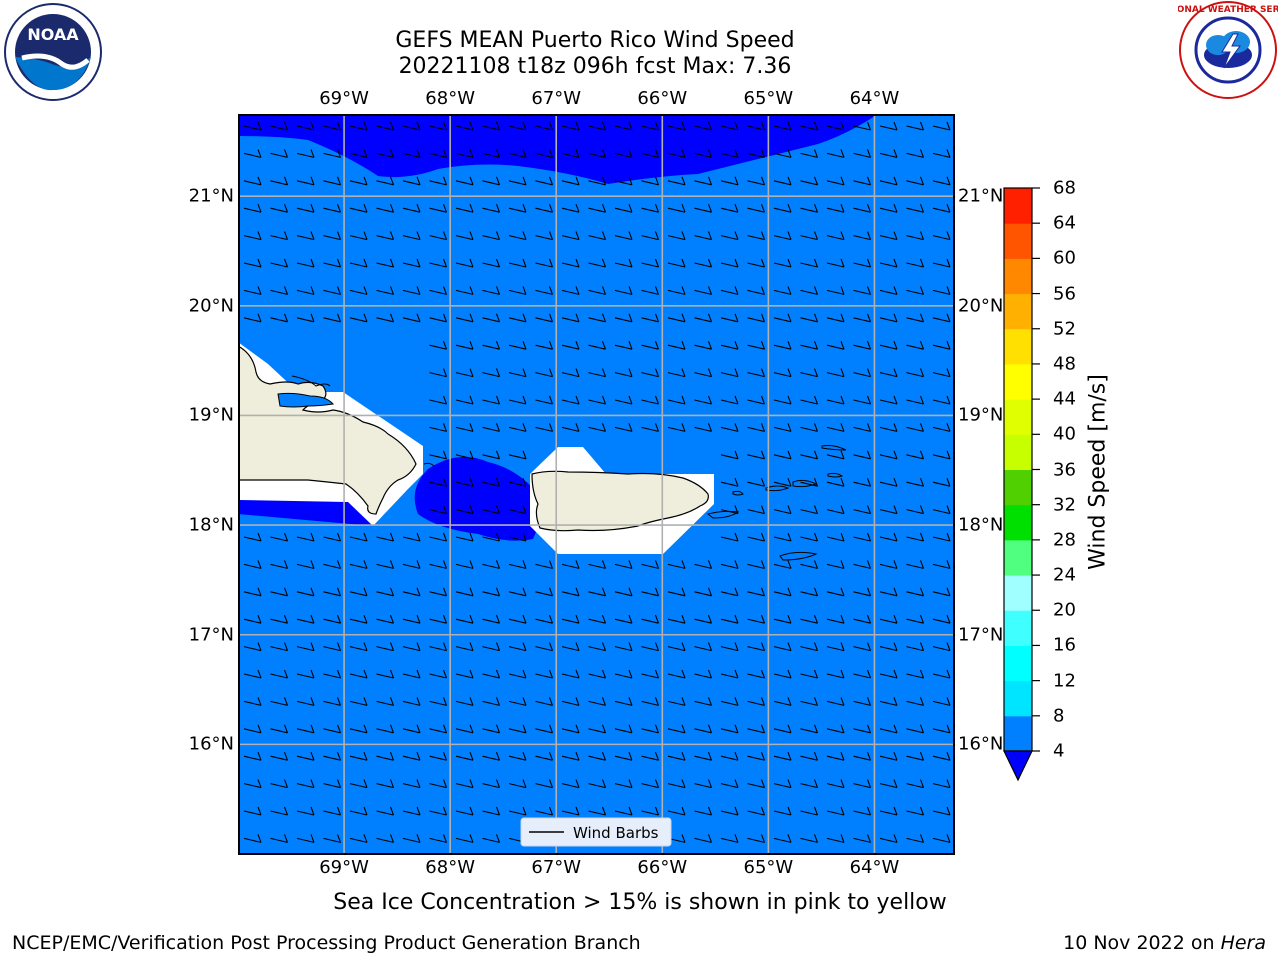 The width and height of the screenshot is (1280, 960). What do you see at coordinates (1059, 716) in the screenshot?
I see `colorbar-tick-label: 8` at bounding box center [1059, 716].